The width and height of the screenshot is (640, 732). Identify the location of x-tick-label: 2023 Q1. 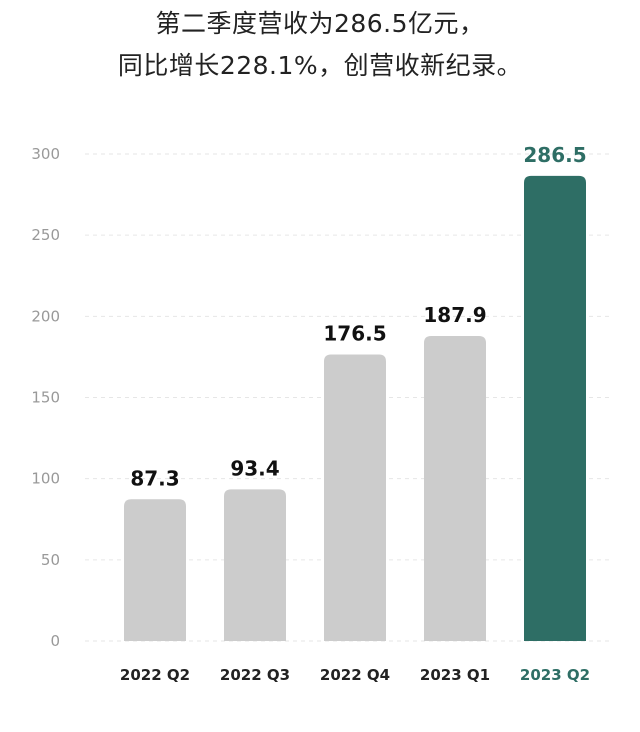
(455, 675).